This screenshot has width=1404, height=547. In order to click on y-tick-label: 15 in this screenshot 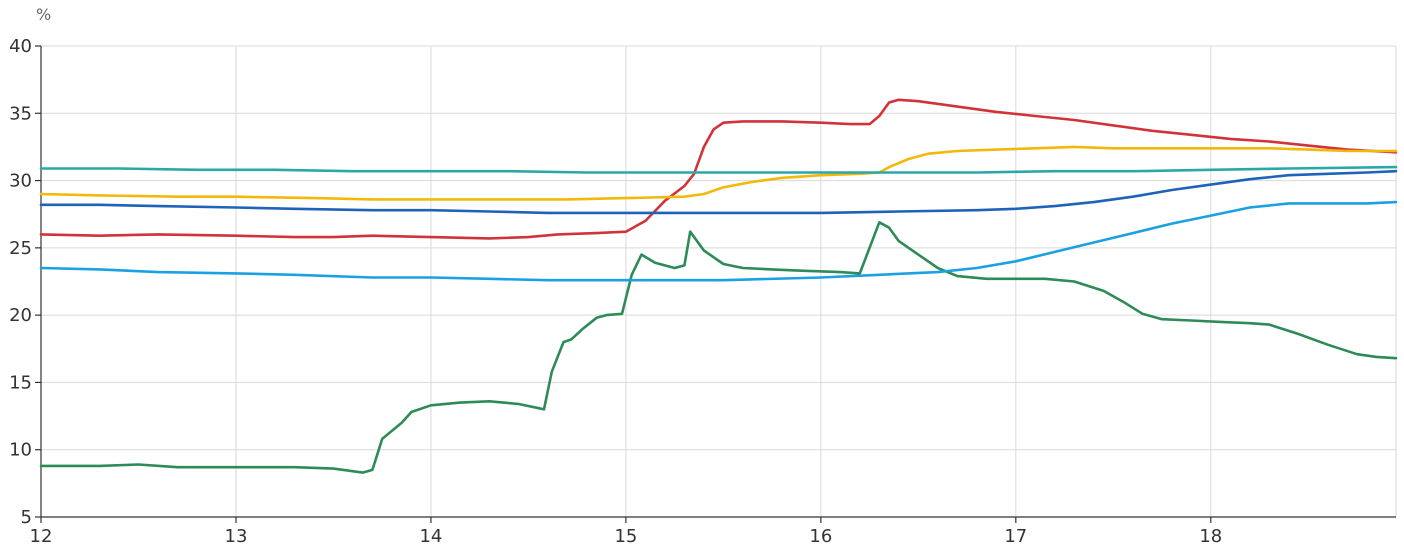, I will do `click(20, 382)`.